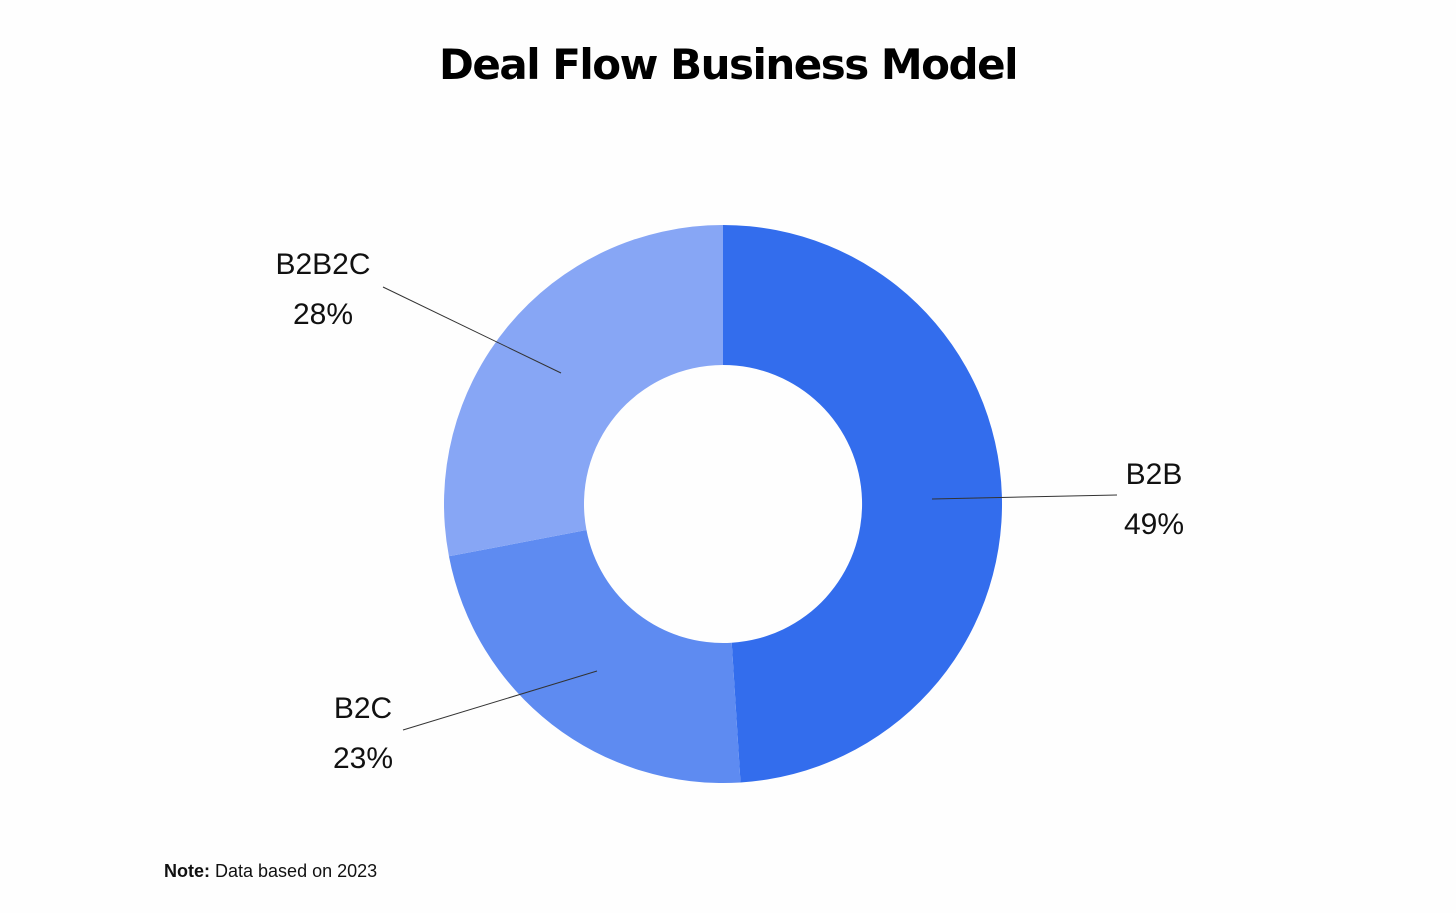 The width and height of the screenshot is (1456, 913). What do you see at coordinates (1154, 474) in the screenshot?
I see `slice-name-b2b: B2B` at bounding box center [1154, 474].